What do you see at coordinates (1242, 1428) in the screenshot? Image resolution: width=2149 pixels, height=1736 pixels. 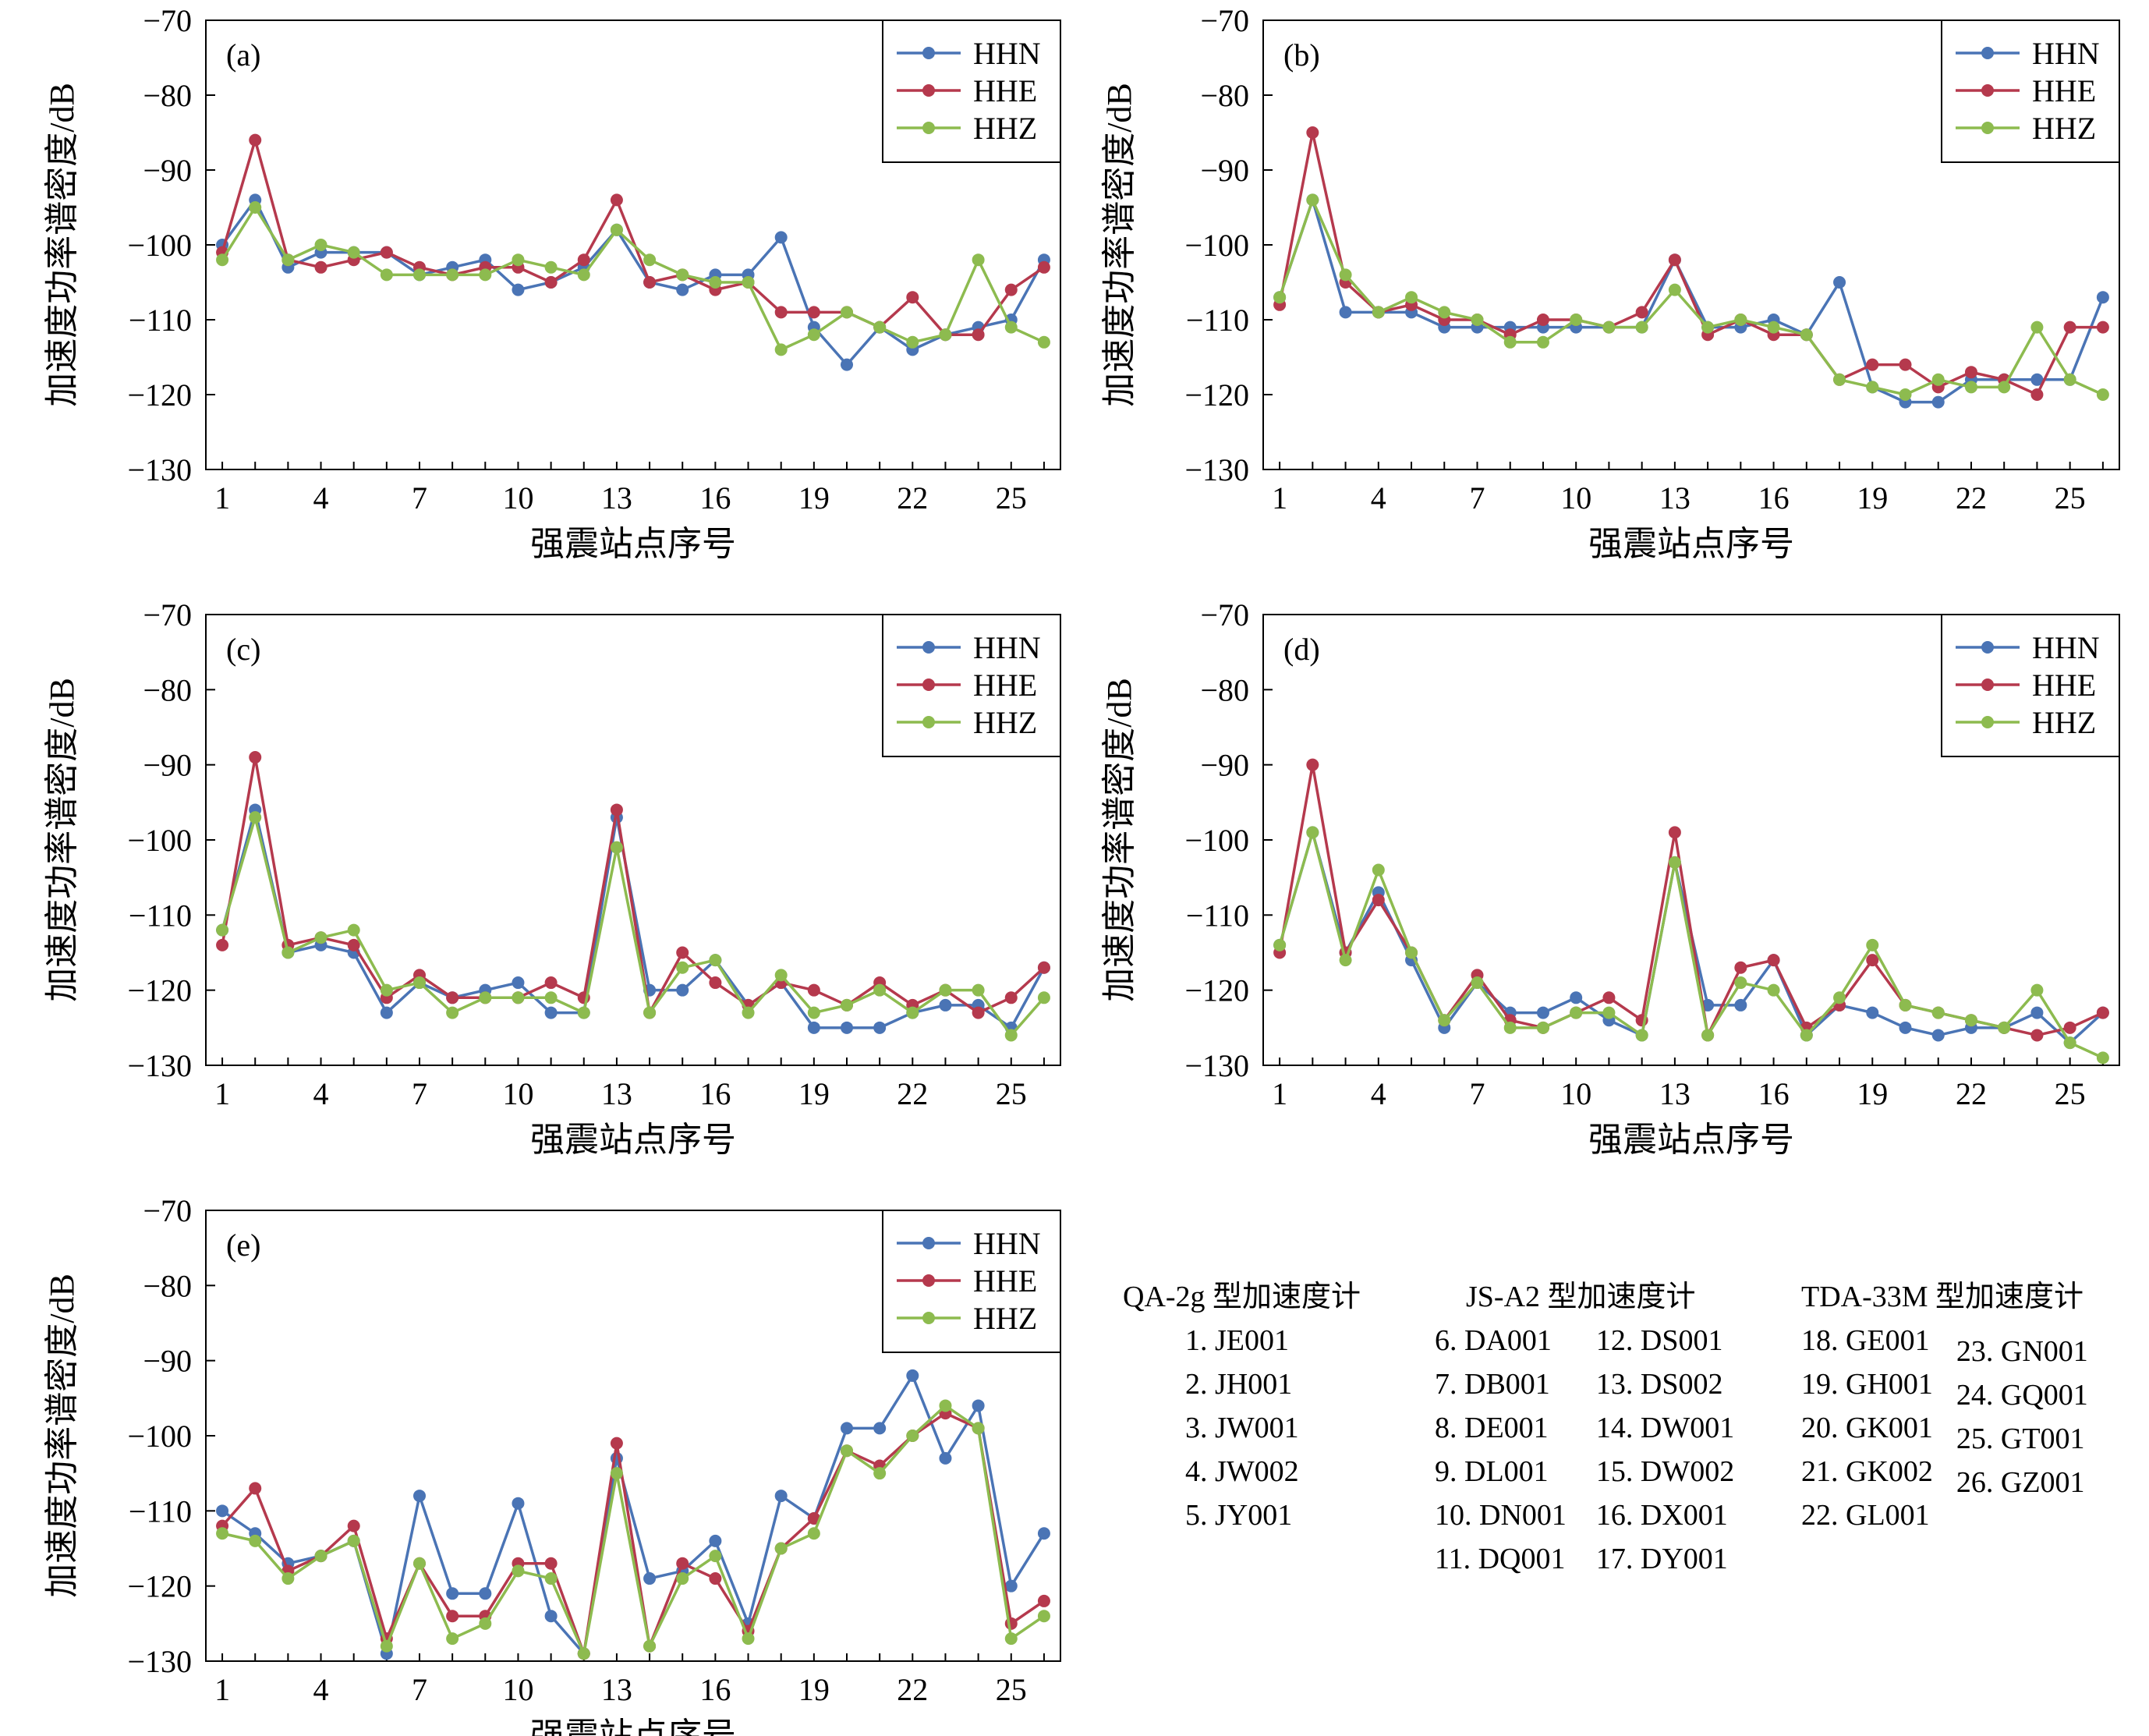 I see `station-item: 3. JW001` at bounding box center [1242, 1428].